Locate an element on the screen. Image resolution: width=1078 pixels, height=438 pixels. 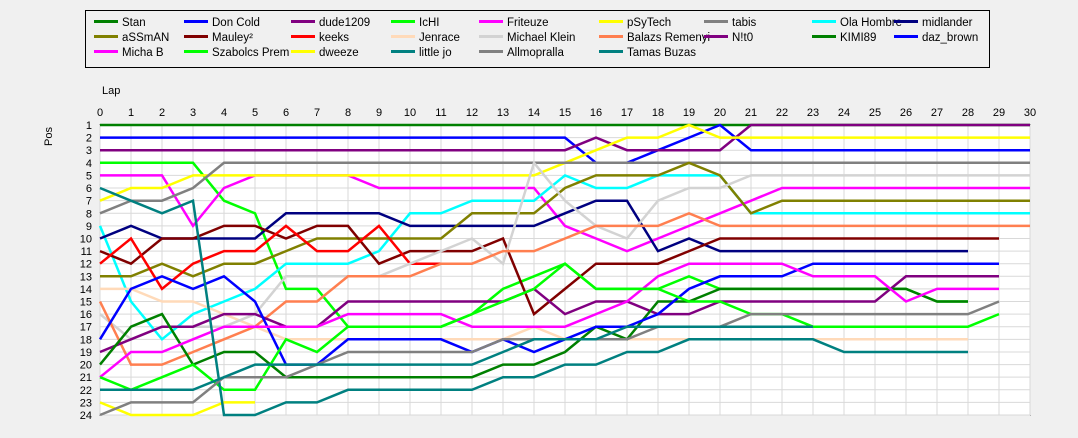
legend-item: midlander is located at coordinates (933, 23).